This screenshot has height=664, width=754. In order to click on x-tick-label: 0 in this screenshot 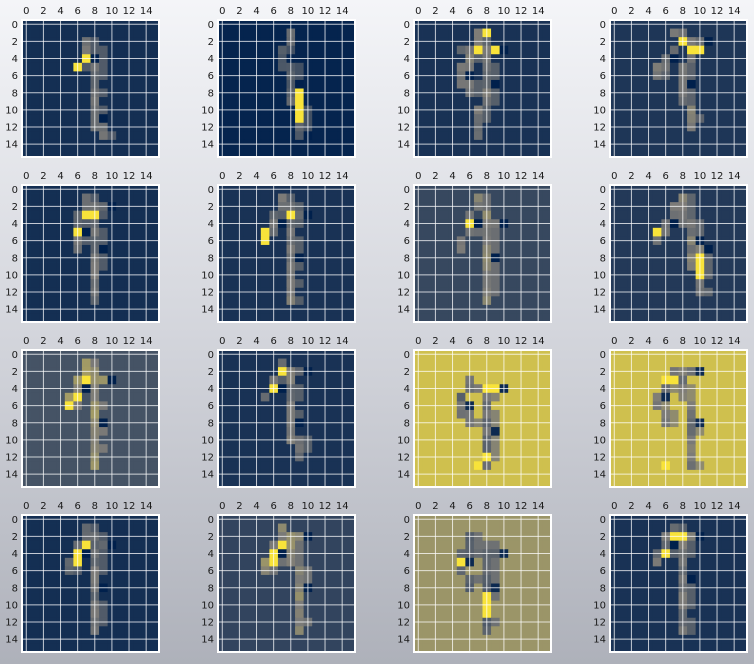, I will do `click(614, 506)`.